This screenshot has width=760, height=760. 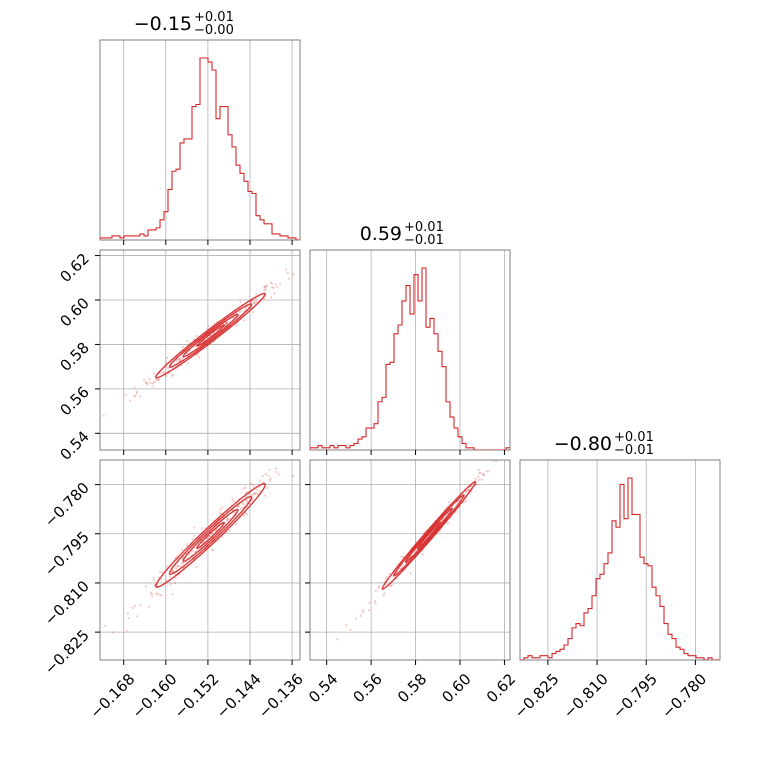 What do you see at coordinates (620, 560) in the screenshot?
I see `panel-frame` at bounding box center [620, 560].